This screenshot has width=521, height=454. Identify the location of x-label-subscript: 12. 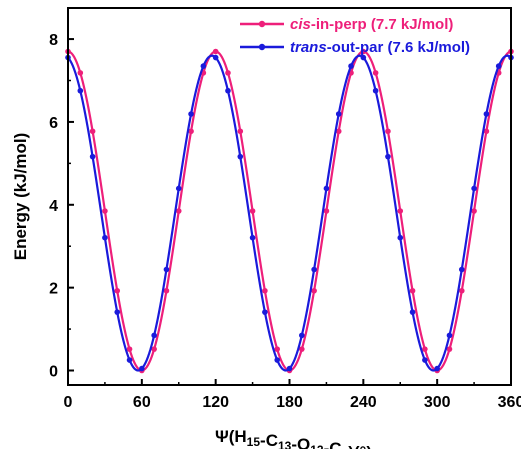
(317, 446).